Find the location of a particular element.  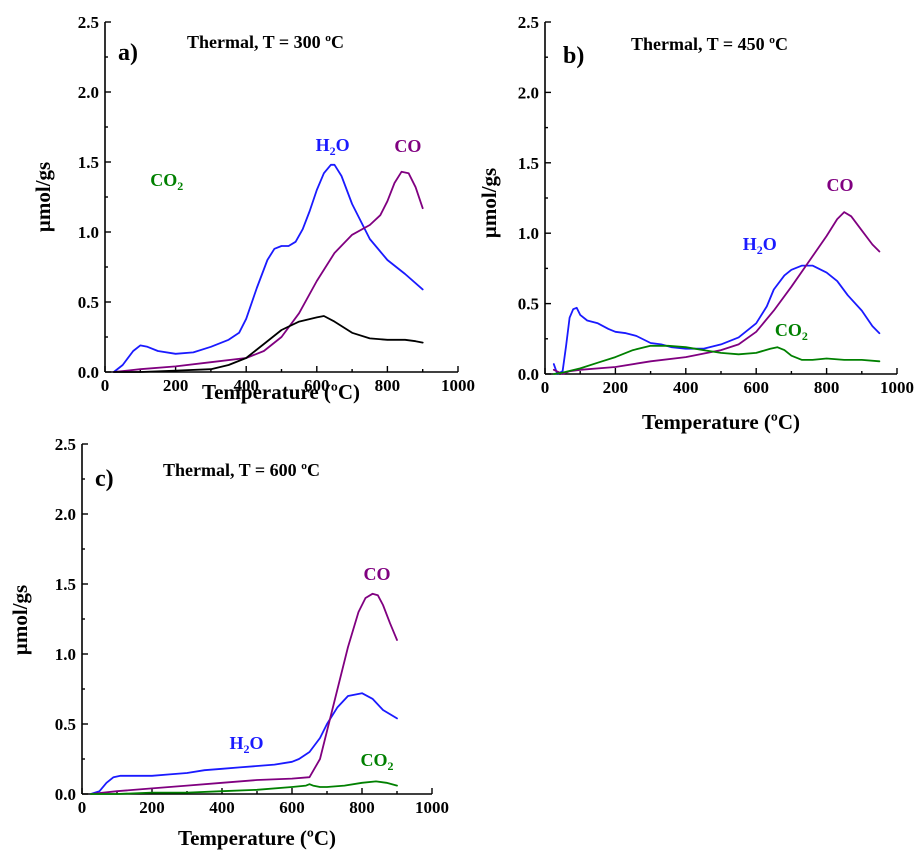

panel-b-x-tick-label: 1000 is located at coordinates (897, 387).